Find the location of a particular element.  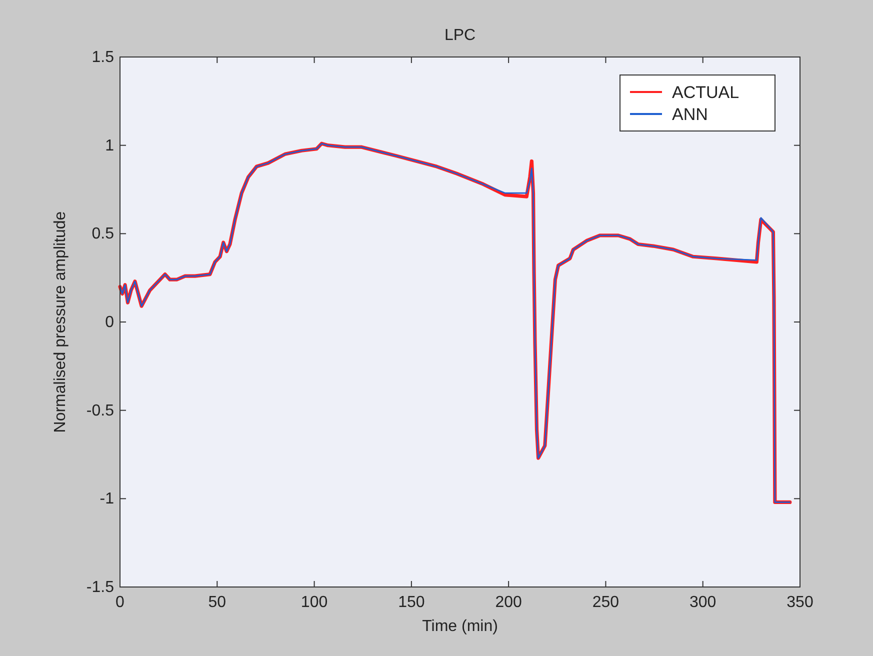

y-tick-label: -0.5 is located at coordinates (100, 411).